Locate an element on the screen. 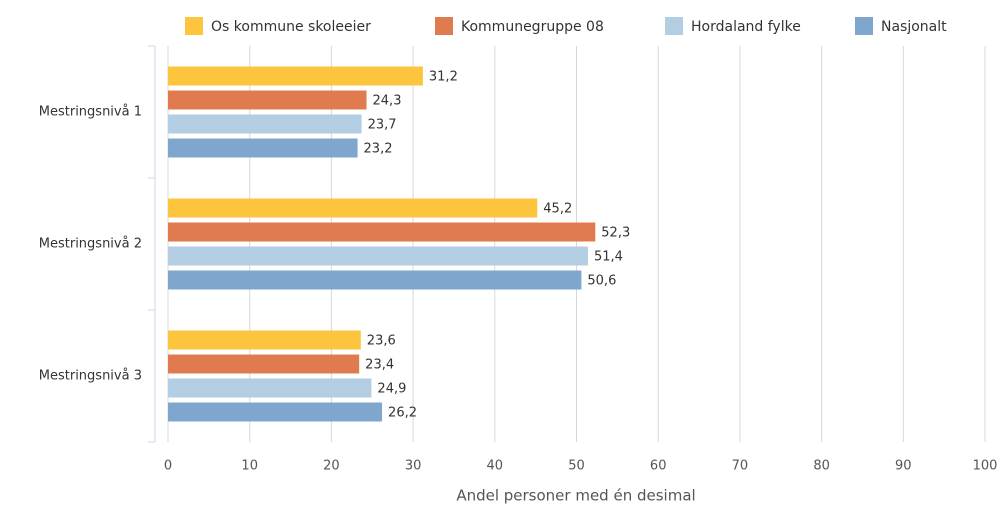  x-tick-label: 70 is located at coordinates (740, 466).